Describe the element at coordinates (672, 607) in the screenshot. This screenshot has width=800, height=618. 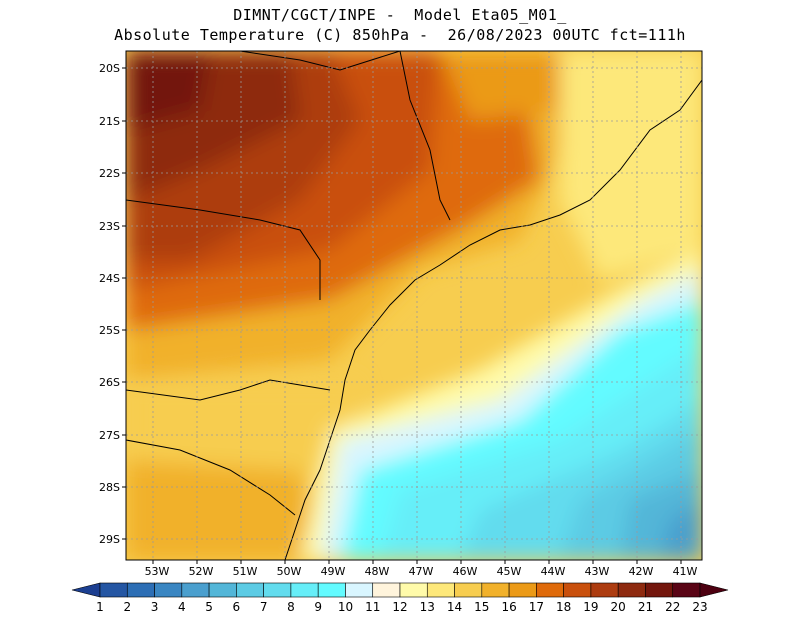
I see `colorbar-label: 22` at that location.